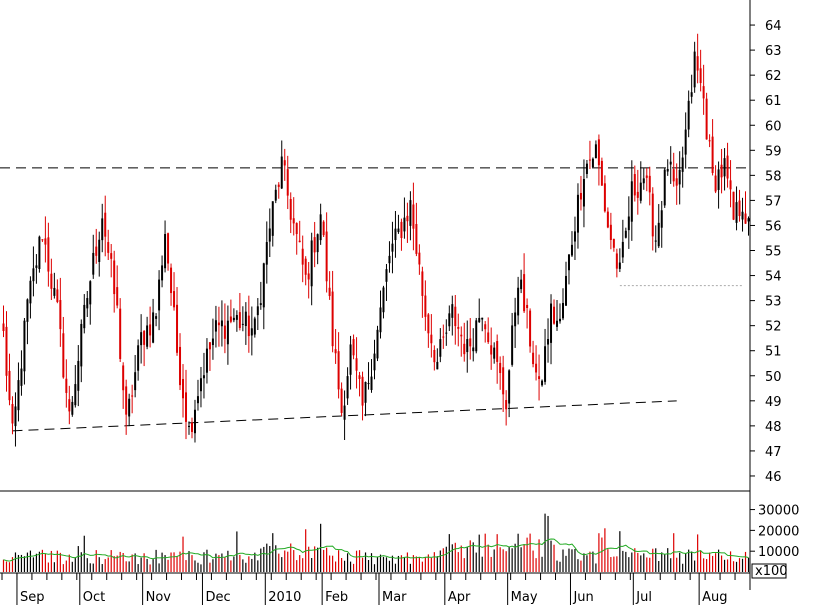 The width and height of the screenshot is (817, 605). Describe the element at coordinates (773, 51) in the screenshot. I see `price-tick-label: 63` at that location.